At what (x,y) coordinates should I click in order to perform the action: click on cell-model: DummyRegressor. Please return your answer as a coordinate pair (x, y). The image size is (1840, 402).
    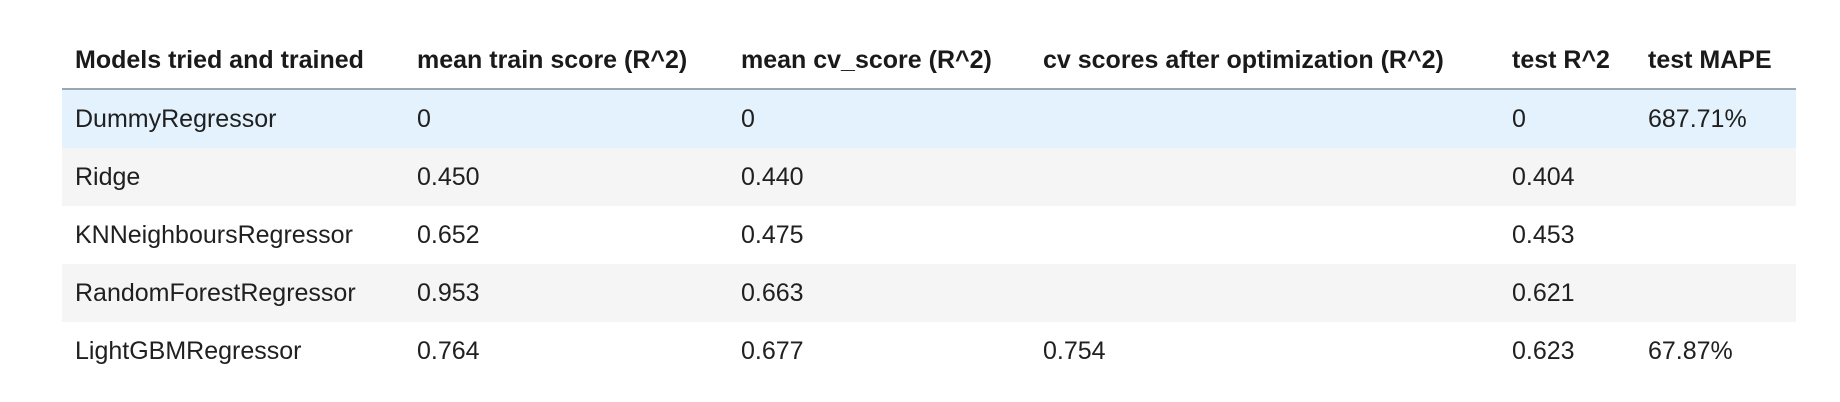
    Looking at the image, I should click on (233, 118).